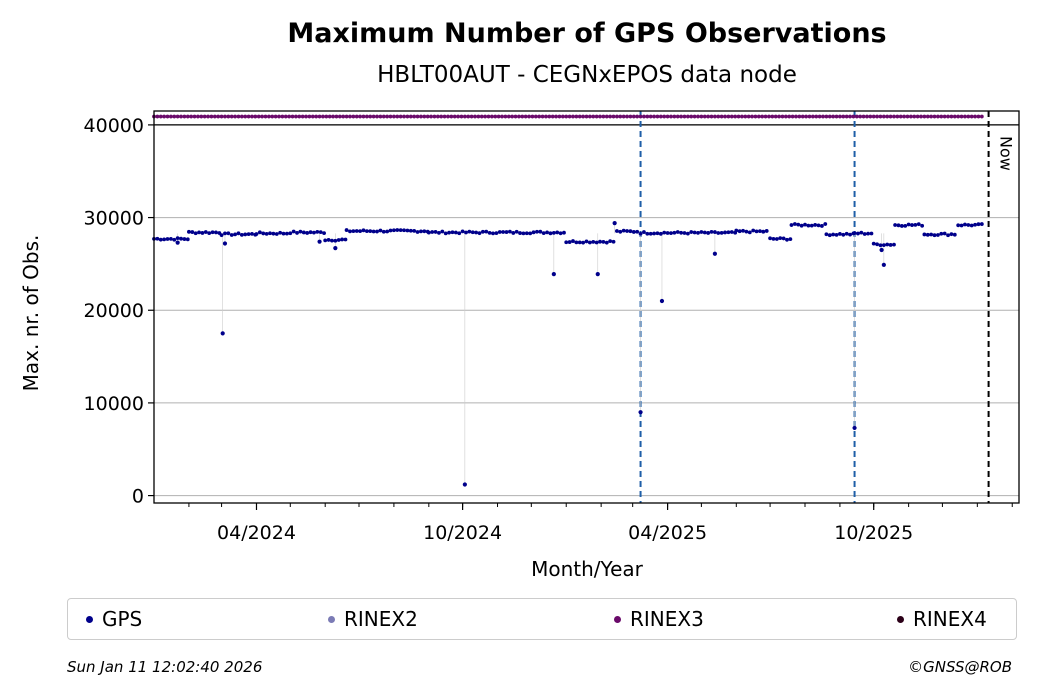 The height and width of the screenshot is (699, 1040). Describe the element at coordinates (542, 619) in the screenshot. I see `legend: GPS RINEX2 RINEX3 RINEX4` at that location.